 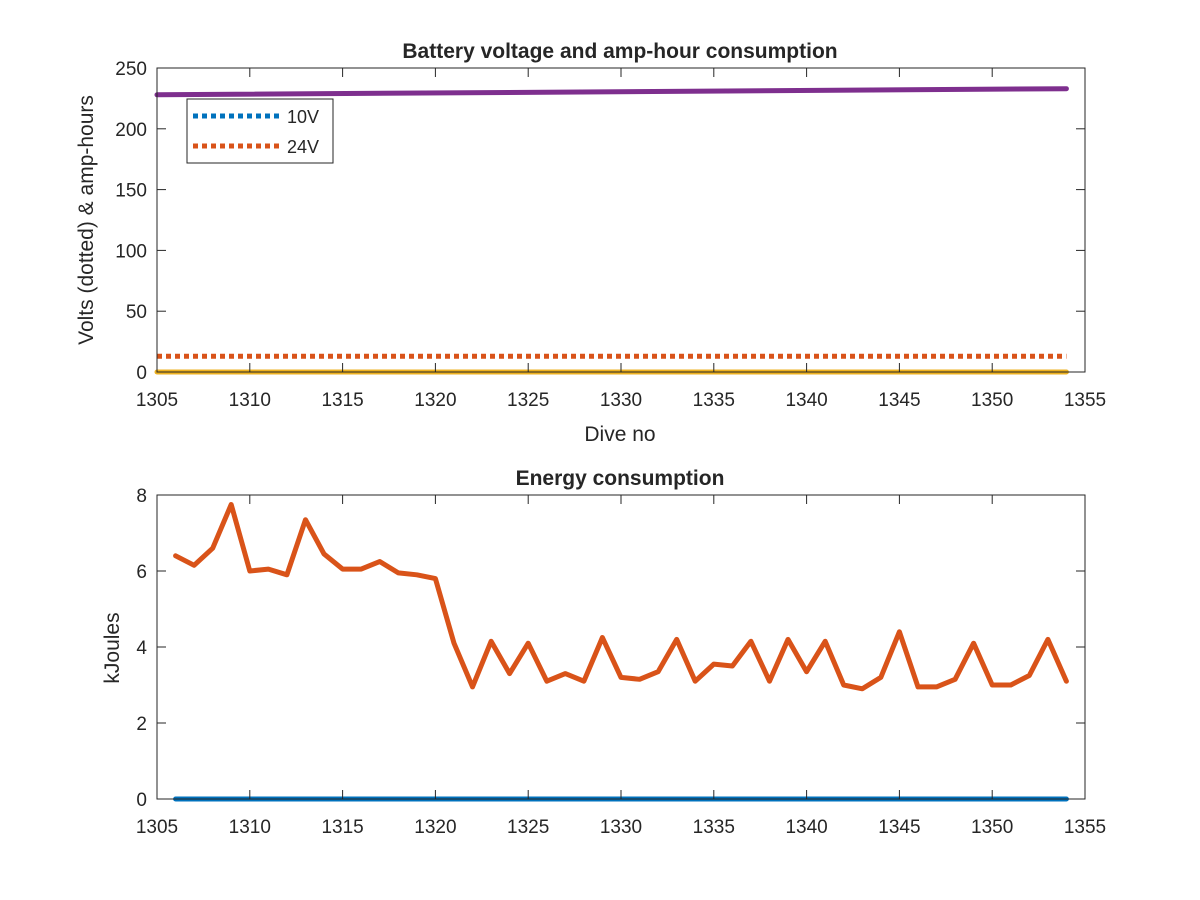 What do you see at coordinates (992, 827) in the screenshot?
I see `energy-chart-x-tick-label: 1350` at bounding box center [992, 827].